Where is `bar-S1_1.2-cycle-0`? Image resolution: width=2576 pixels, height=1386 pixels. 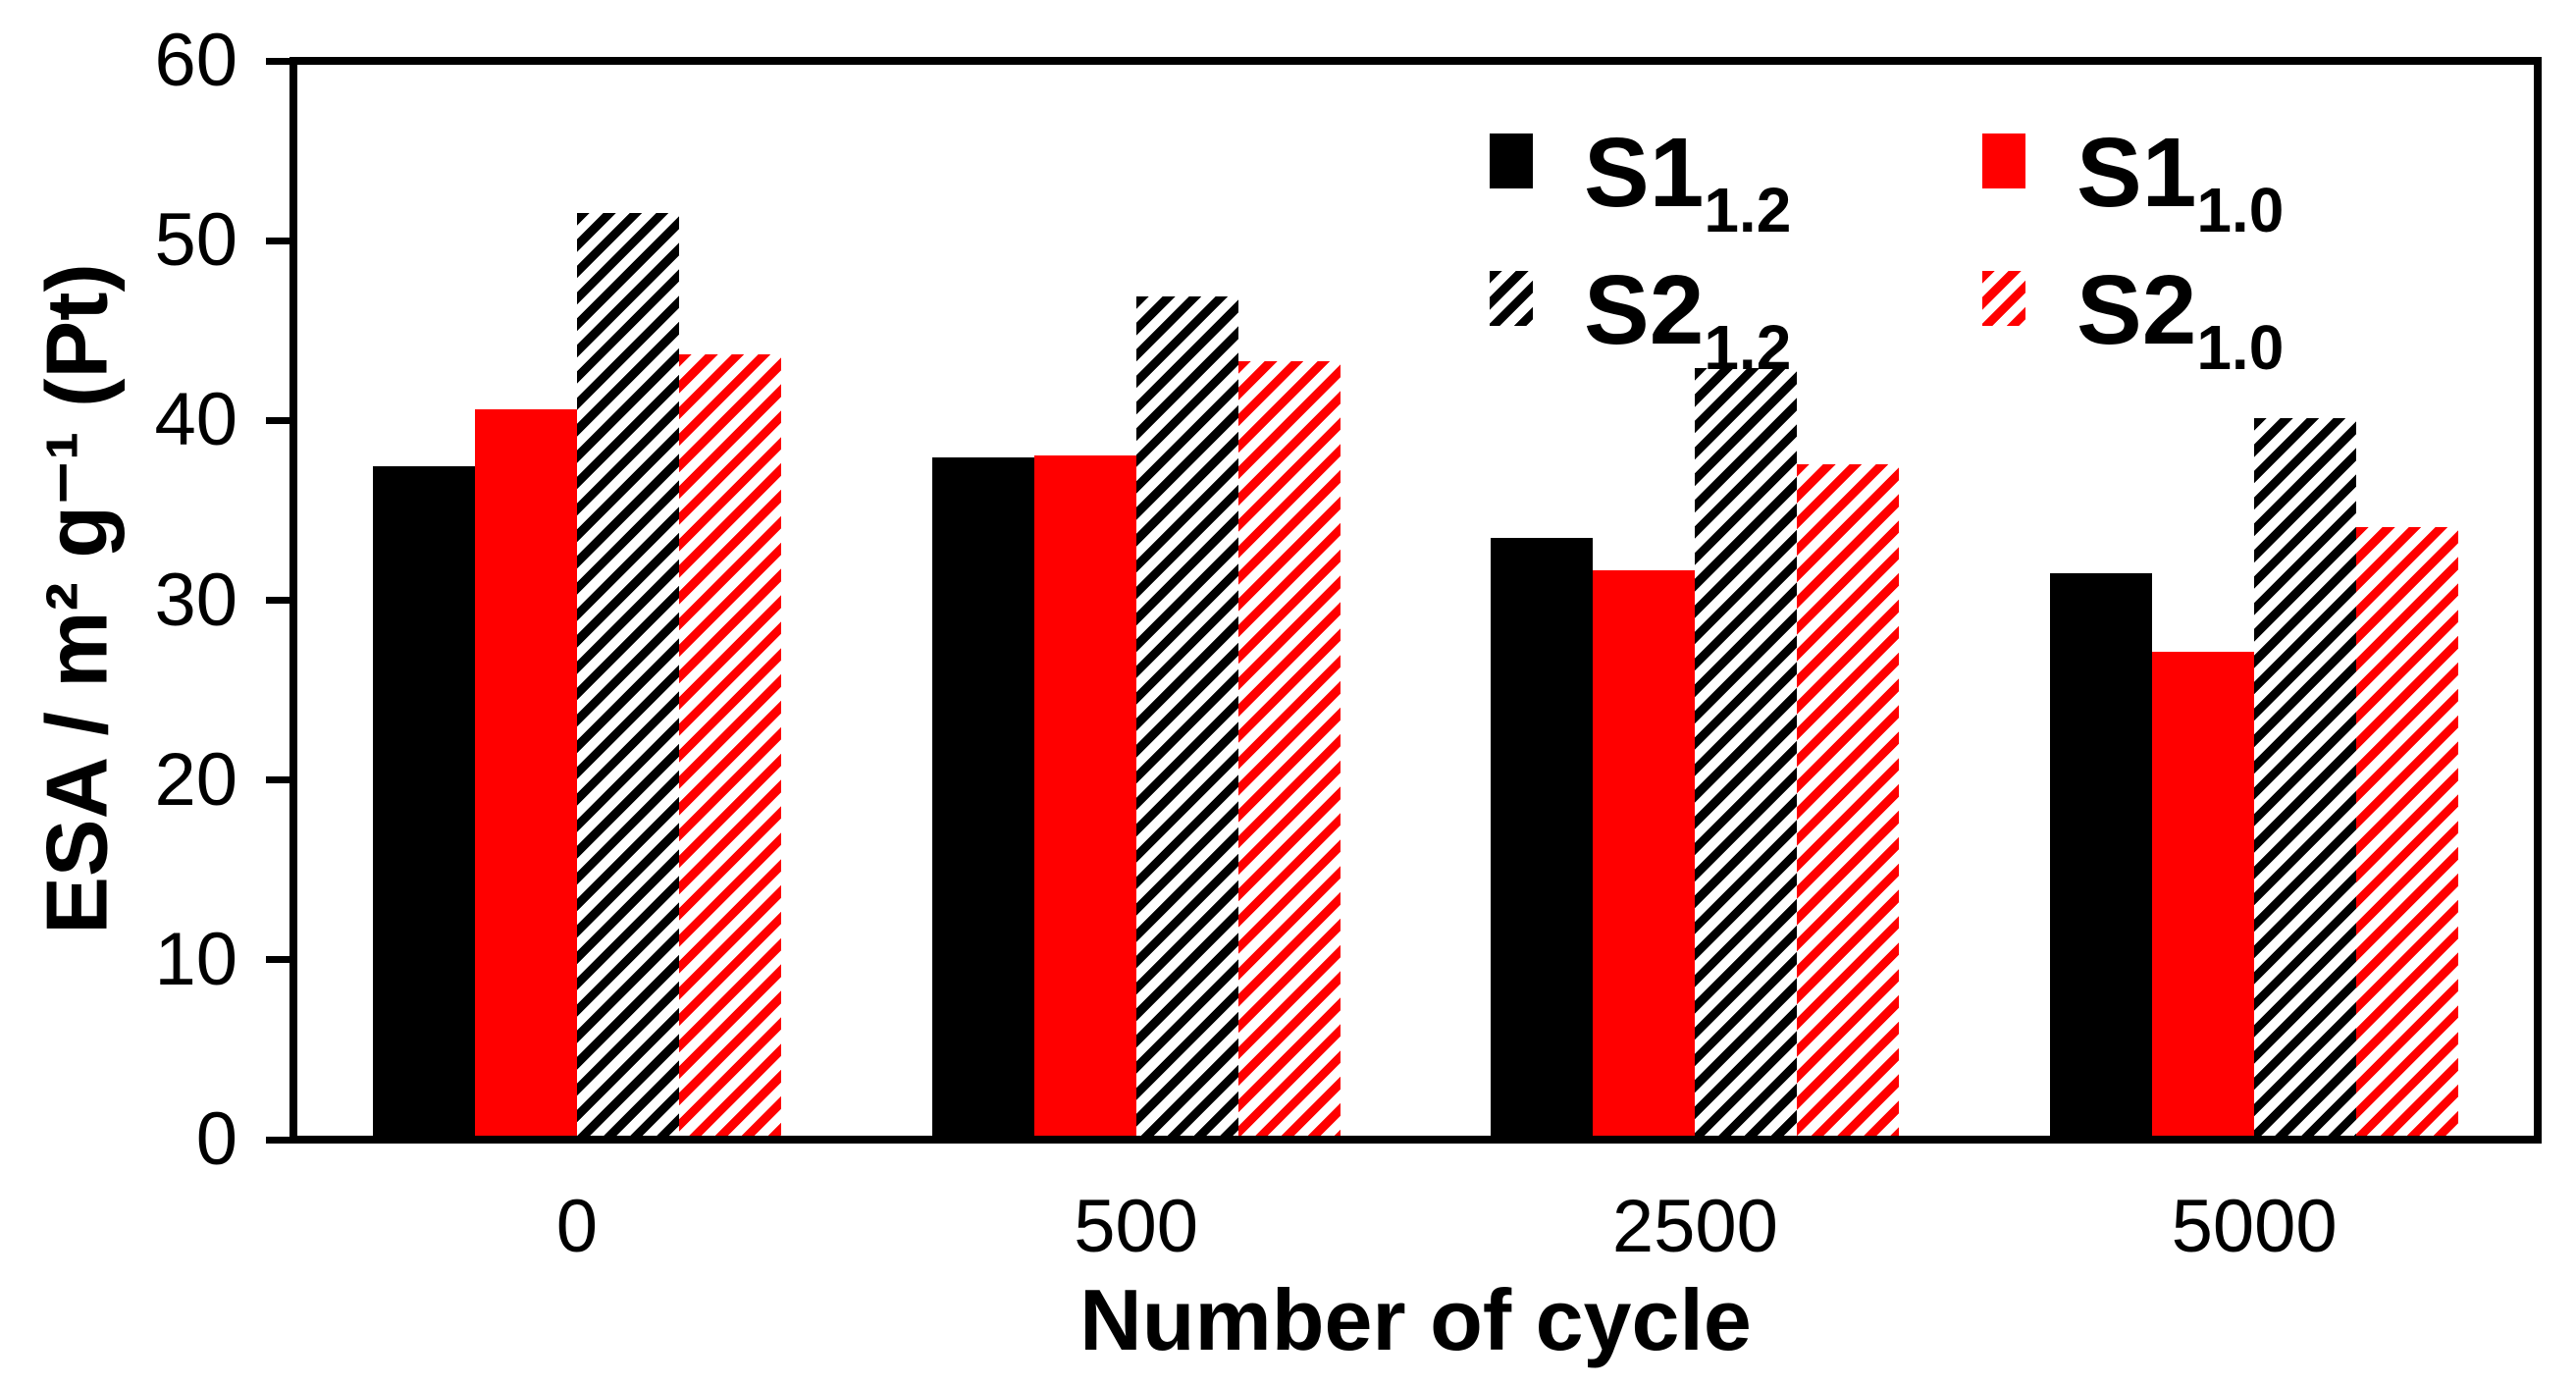
bar-S1_1.2-cycle-0 is located at coordinates (423, 801).